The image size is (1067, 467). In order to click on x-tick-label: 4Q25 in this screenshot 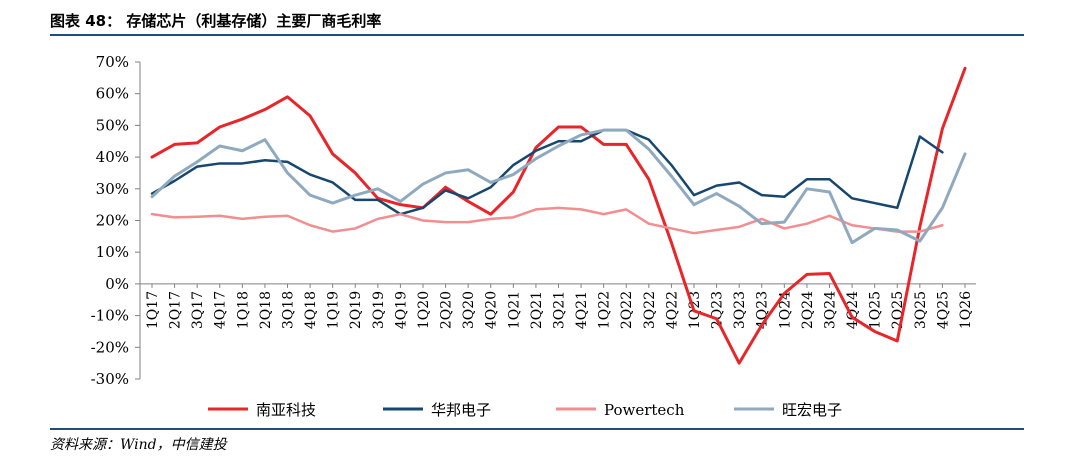, I will do `click(943, 310)`.